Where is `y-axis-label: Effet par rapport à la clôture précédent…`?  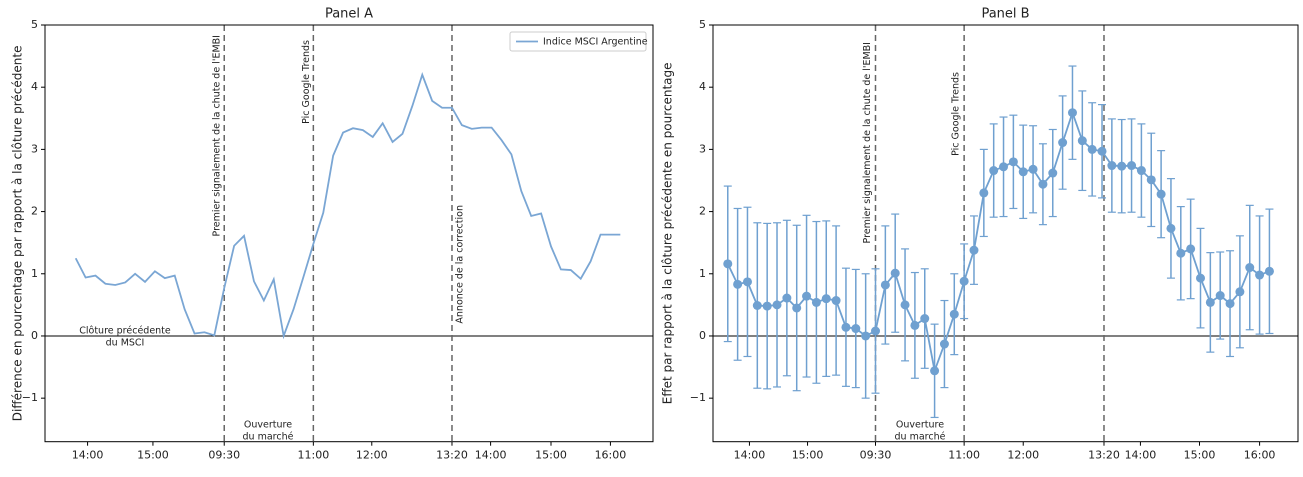 y-axis-label: Effet par rapport à la clôture précédent… is located at coordinates (668, 233).